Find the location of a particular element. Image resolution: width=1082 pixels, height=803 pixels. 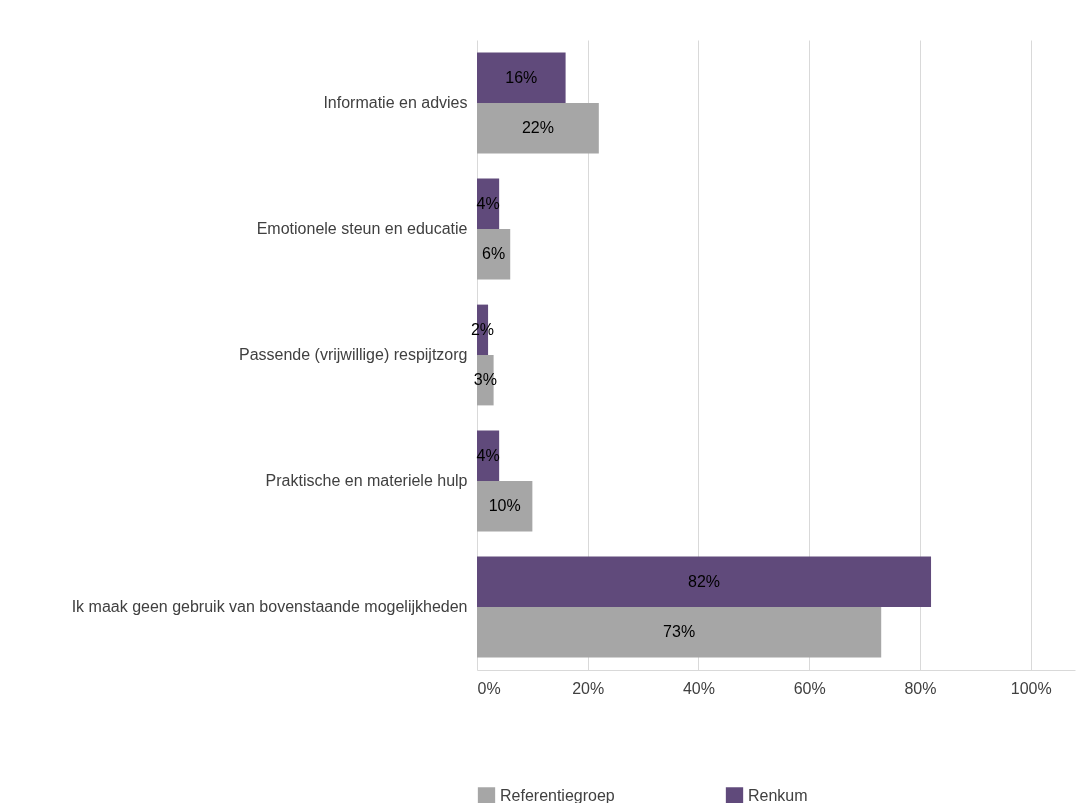

x-tick-label: 0% is located at coordinates (489, 688).